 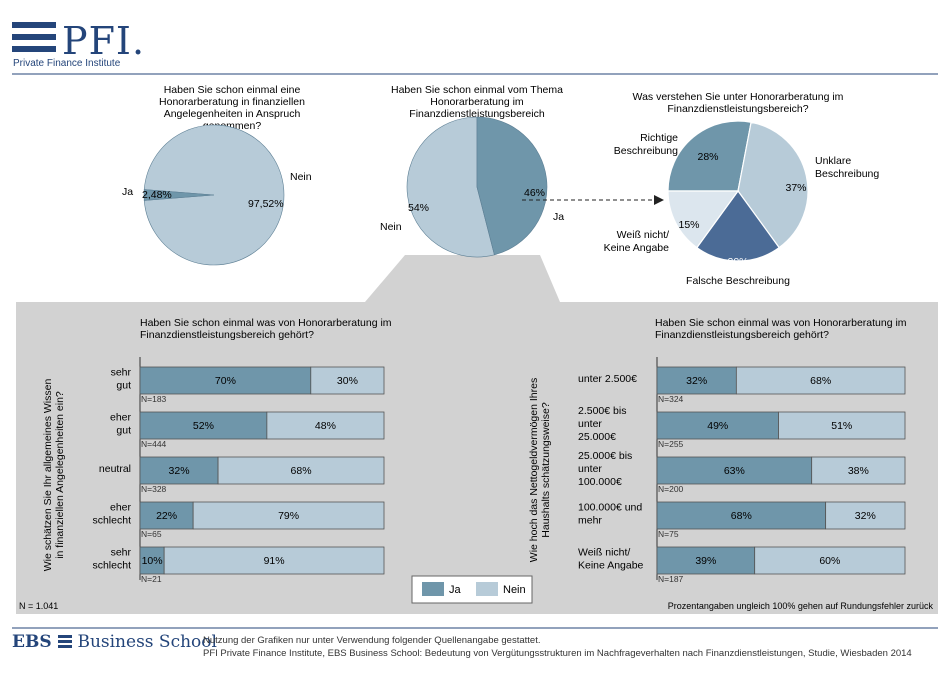 What do you see at coordinates (659, 138) in the screenshot?
I see `pie3-label-richtig: Richtige` at bounding box center [659, 138].